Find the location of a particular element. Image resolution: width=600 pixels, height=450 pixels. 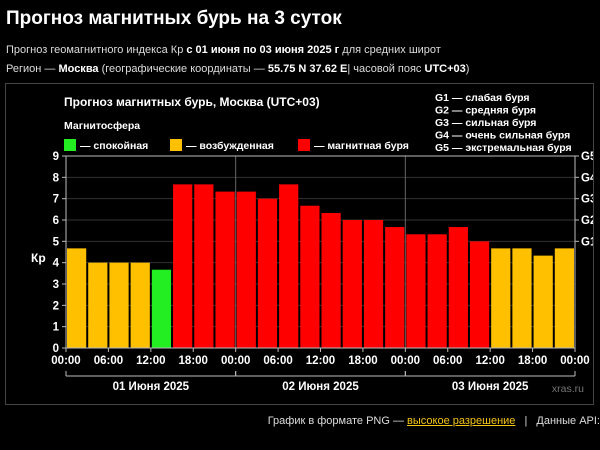

day-label: 01 Июня 2025 is located at coordinates (151, 387).